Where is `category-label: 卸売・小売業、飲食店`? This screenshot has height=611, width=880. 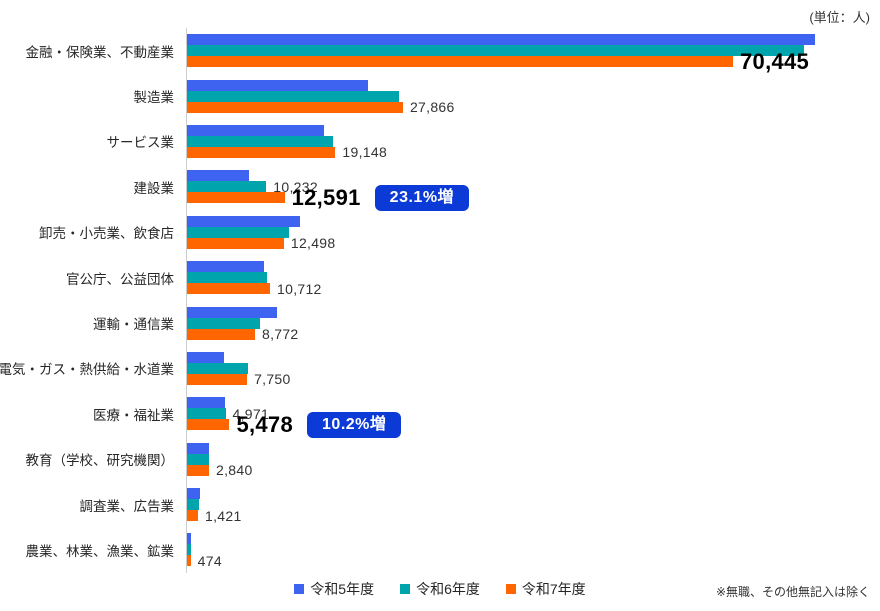
category-label: 卸売・小売業、飲食店 is located at coordinates (106, 234).